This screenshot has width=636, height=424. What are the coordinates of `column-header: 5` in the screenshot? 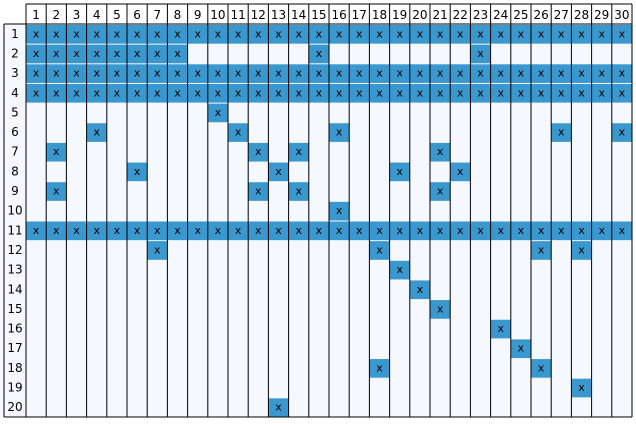 It's located at (117, 15).